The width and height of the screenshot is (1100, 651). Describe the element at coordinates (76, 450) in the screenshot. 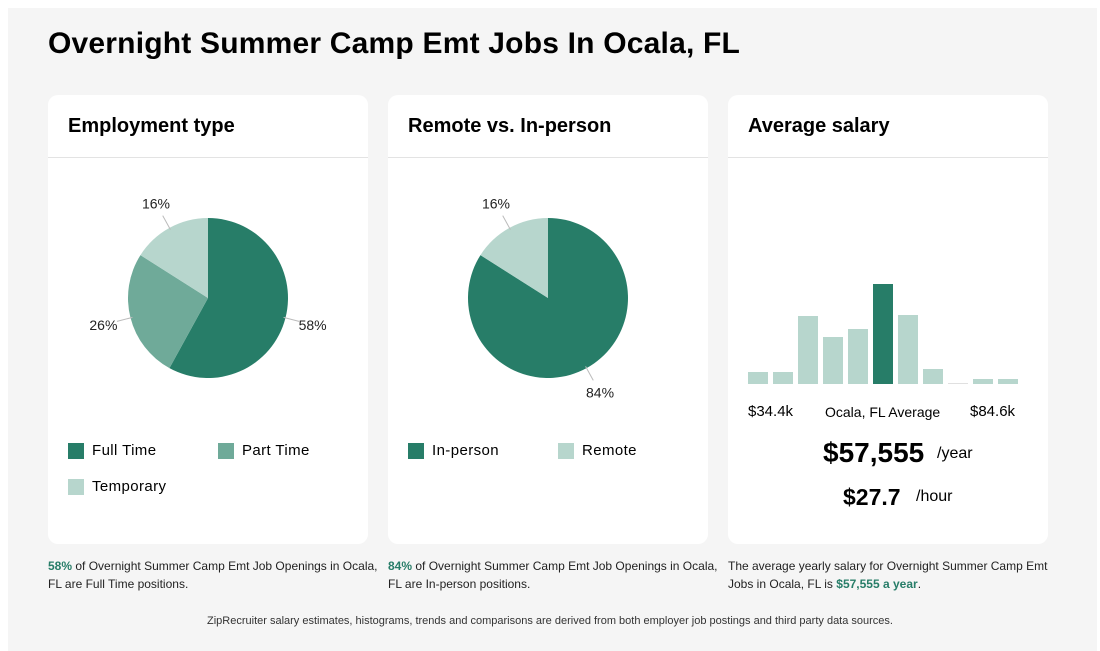

I see `legend-swatch-full-time` at that location.